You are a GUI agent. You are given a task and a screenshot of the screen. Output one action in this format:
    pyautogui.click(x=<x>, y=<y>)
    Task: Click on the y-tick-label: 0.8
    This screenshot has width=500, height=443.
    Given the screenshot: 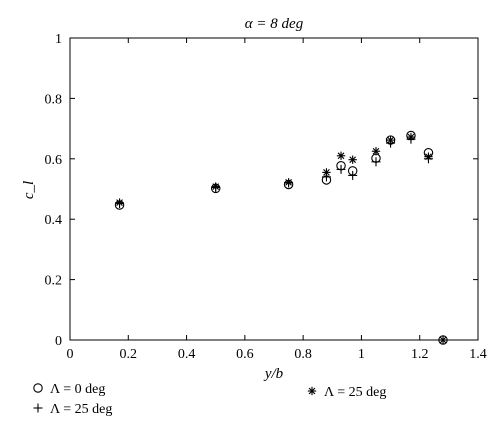 What is the action you would take?
    pyautogui.click(x=54, y=99)
    